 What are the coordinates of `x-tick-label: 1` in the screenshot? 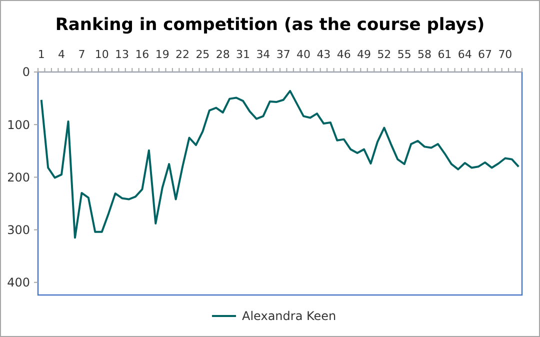 It's located at (41, 54).